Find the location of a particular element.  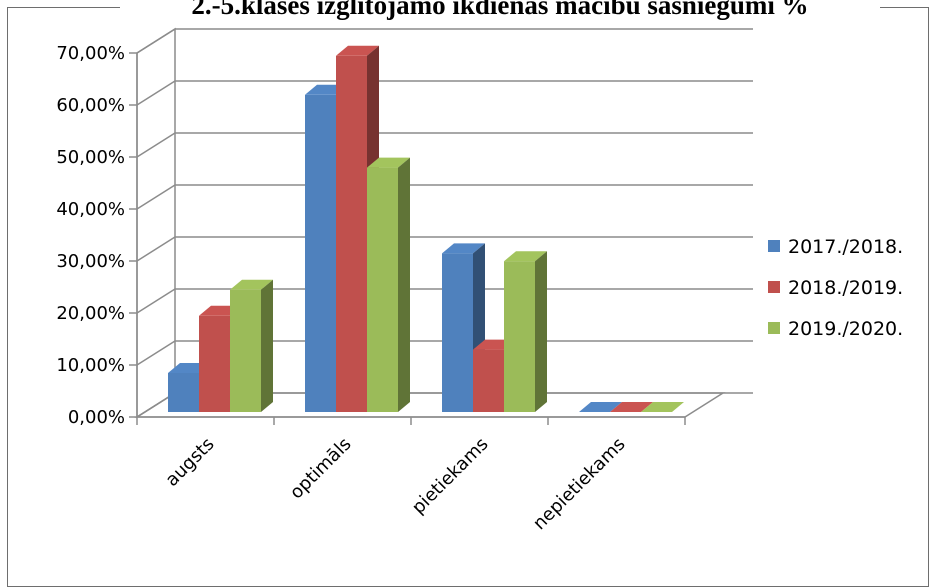

y-tick-label: 0,00% is located at coordinates (96, 417).